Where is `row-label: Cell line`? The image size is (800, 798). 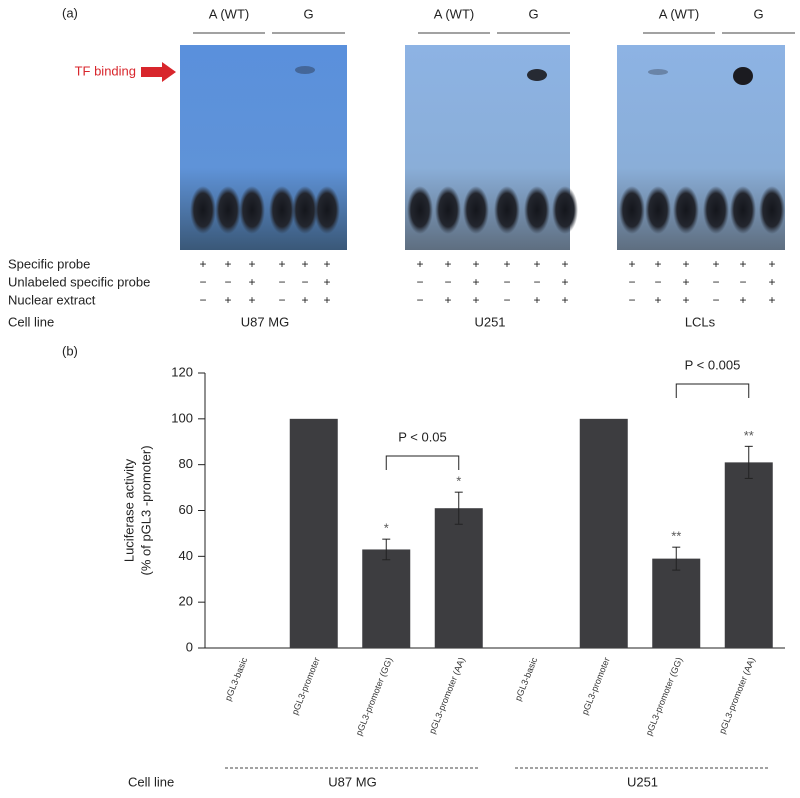
row-label: Cell line is located at coordinates (31, 321).